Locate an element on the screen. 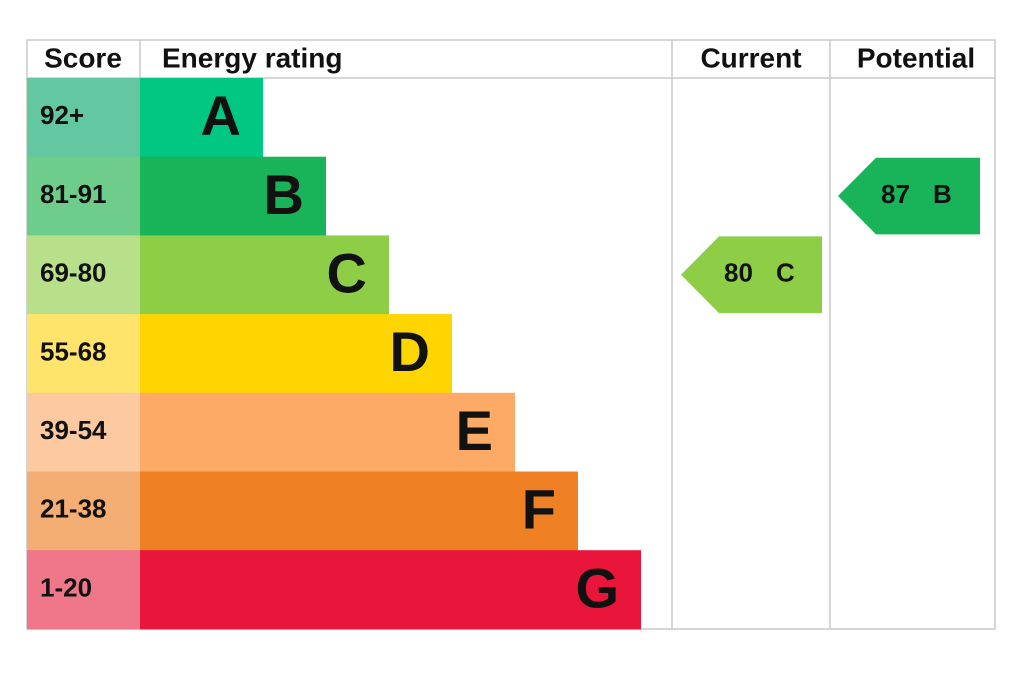 The image size is (1024, 687). score-label: 39-54 is located at coordinates (73, 430).